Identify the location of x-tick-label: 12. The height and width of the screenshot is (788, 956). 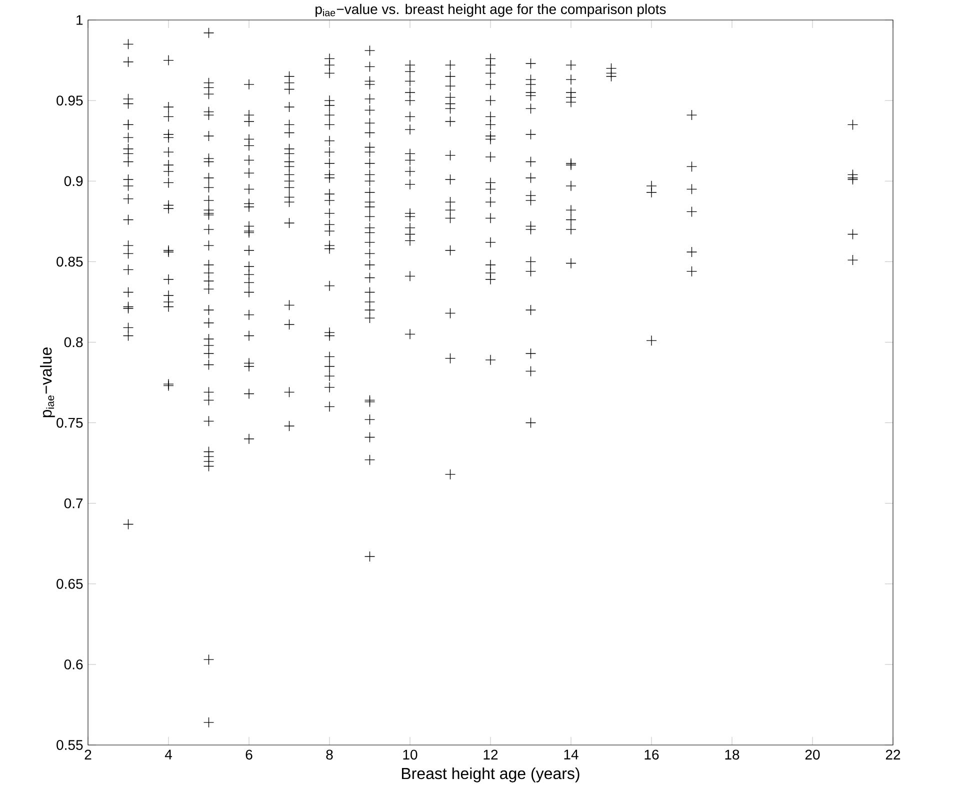
(491, 755).